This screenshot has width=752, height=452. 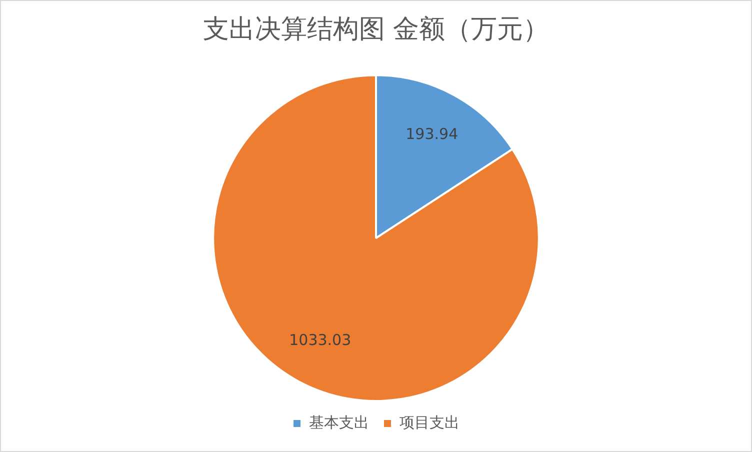 I want to click on legend-label: 项目支出, so click(x=430, y=422).